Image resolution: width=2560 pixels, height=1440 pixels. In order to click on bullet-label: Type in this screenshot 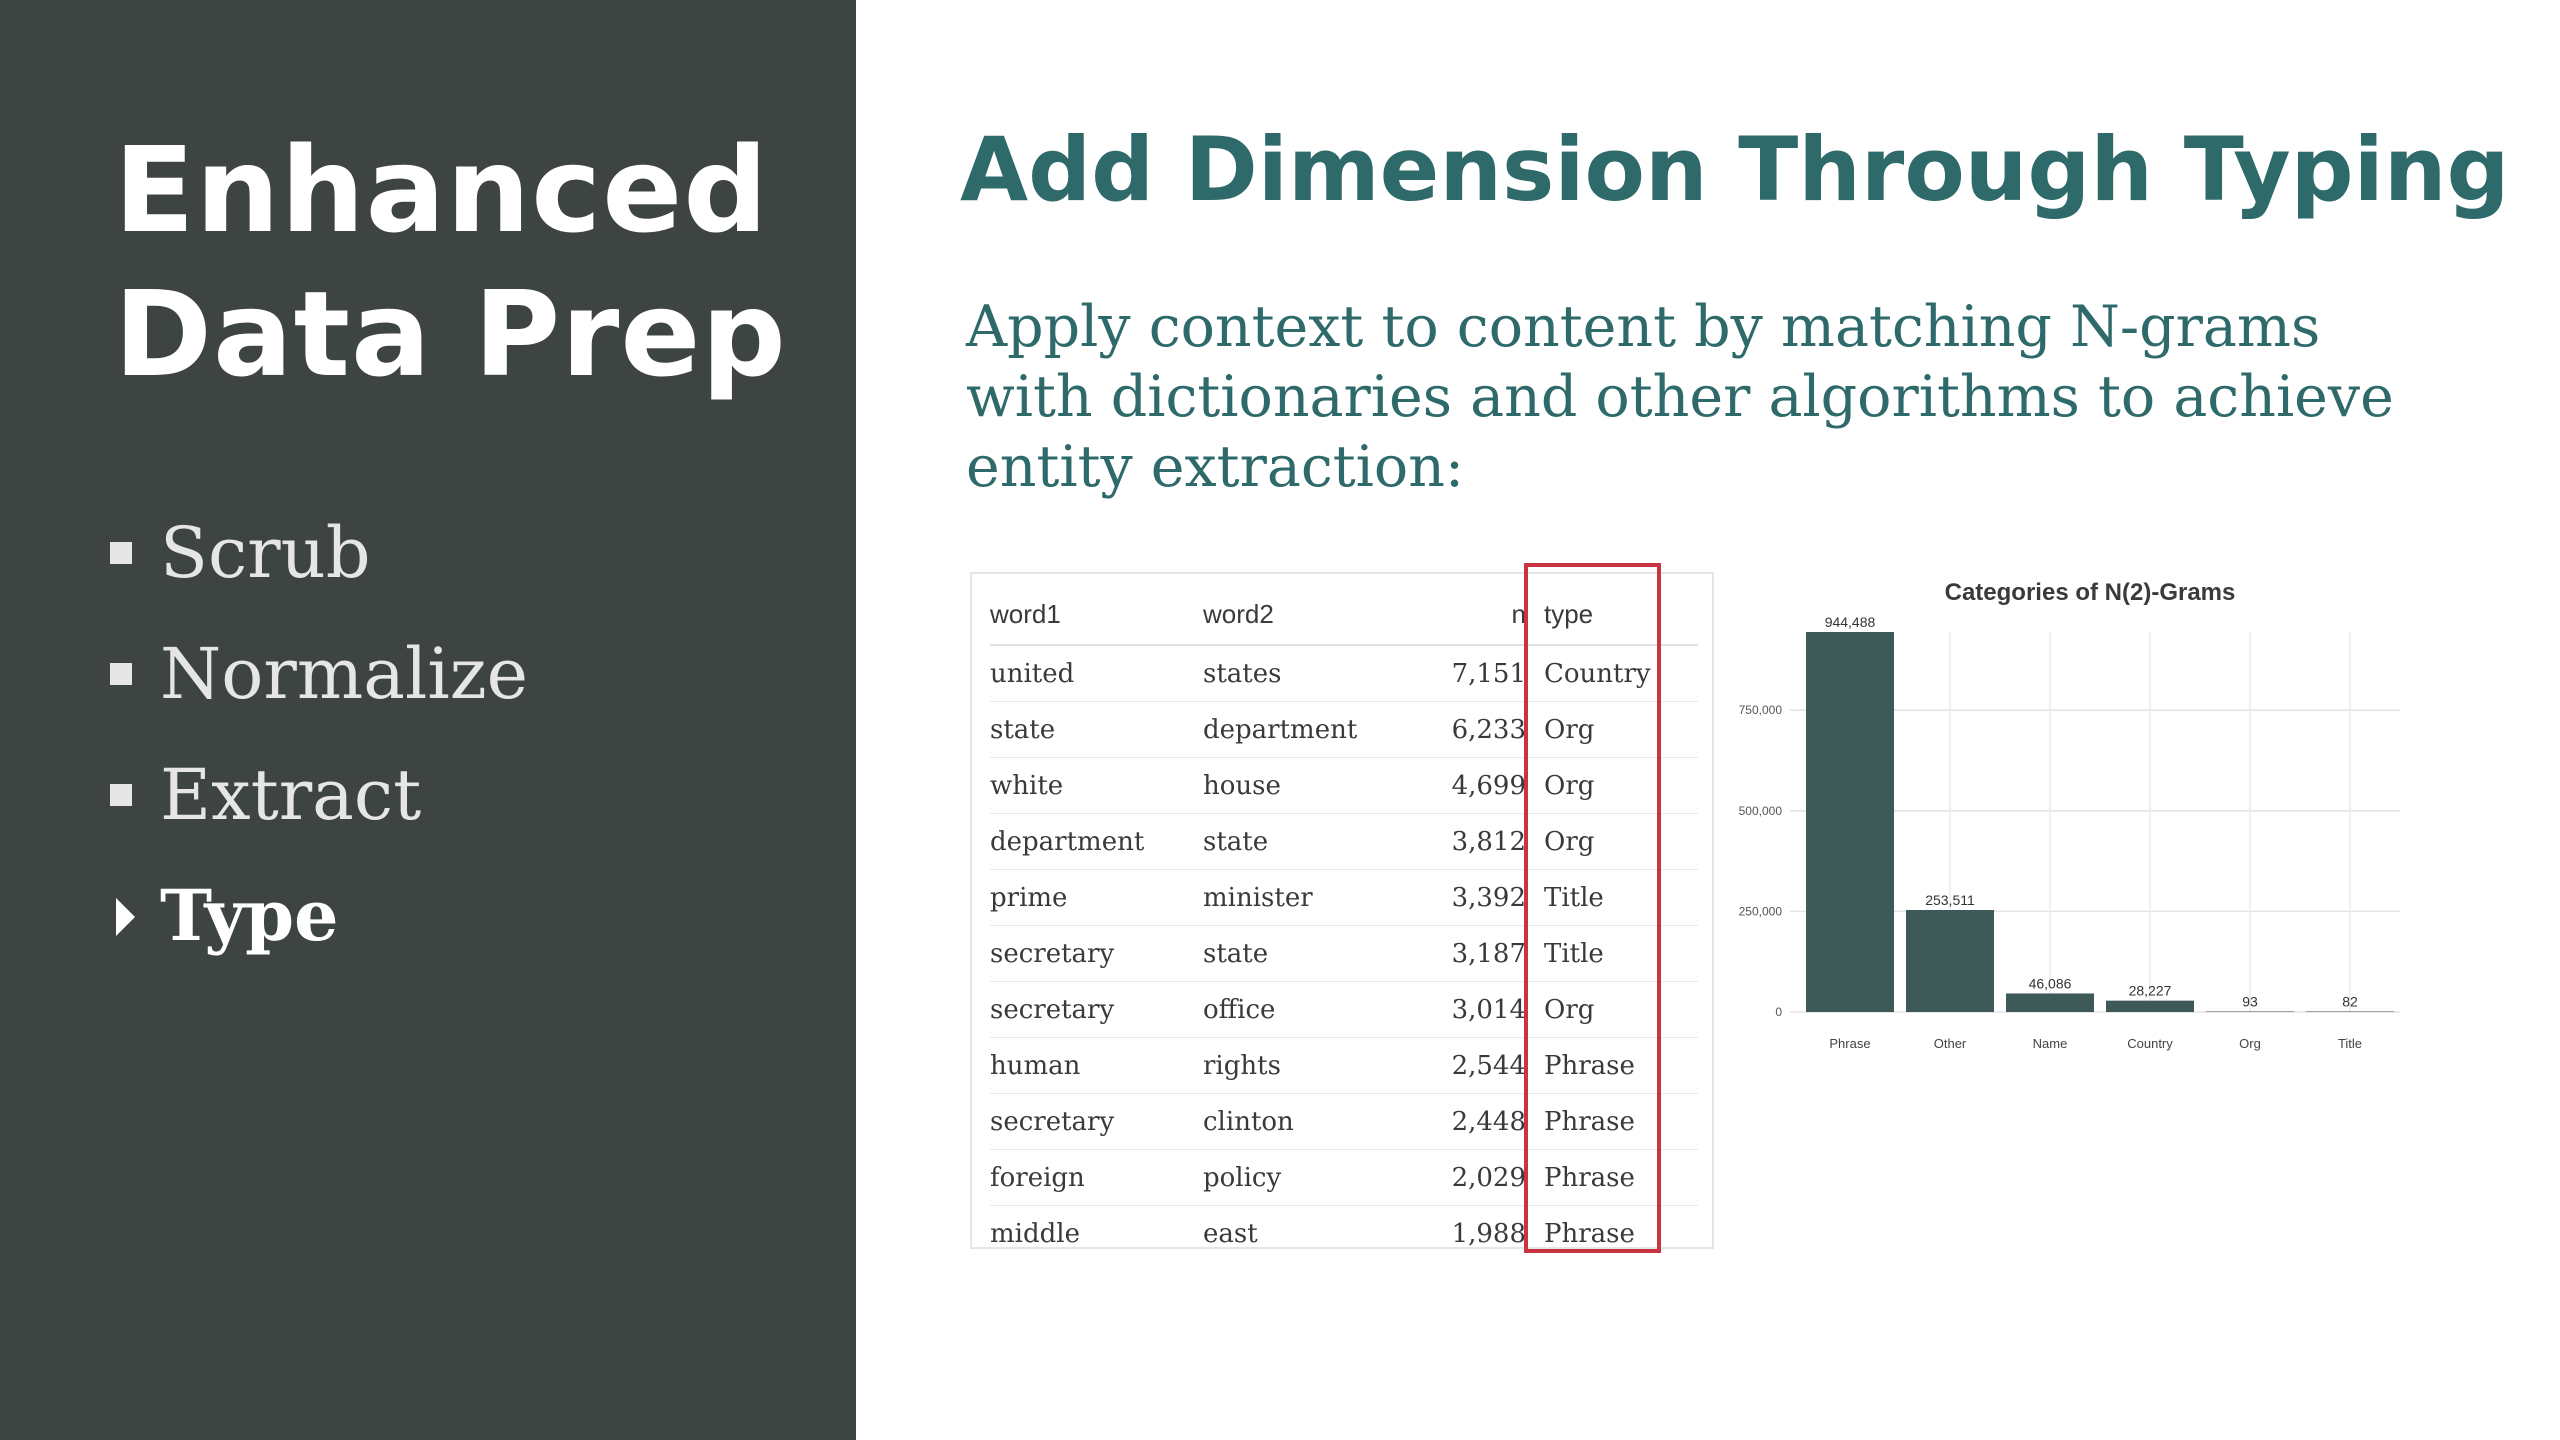, I will do `click(249, 915)`.